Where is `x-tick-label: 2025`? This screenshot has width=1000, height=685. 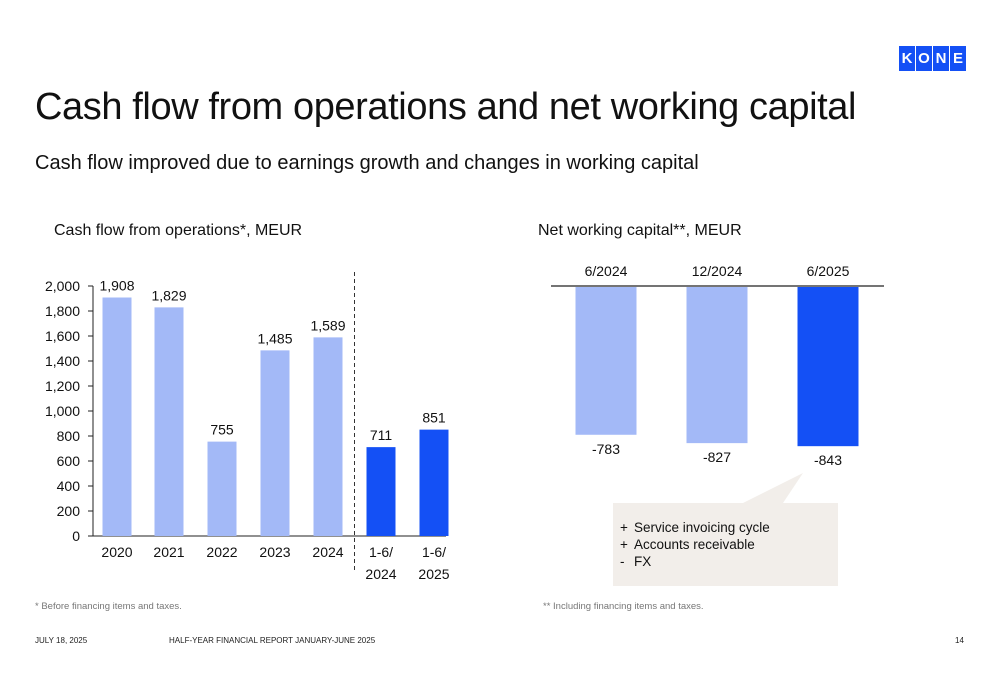 x-tick-label: 2025 is located at coordinates (433, 574).